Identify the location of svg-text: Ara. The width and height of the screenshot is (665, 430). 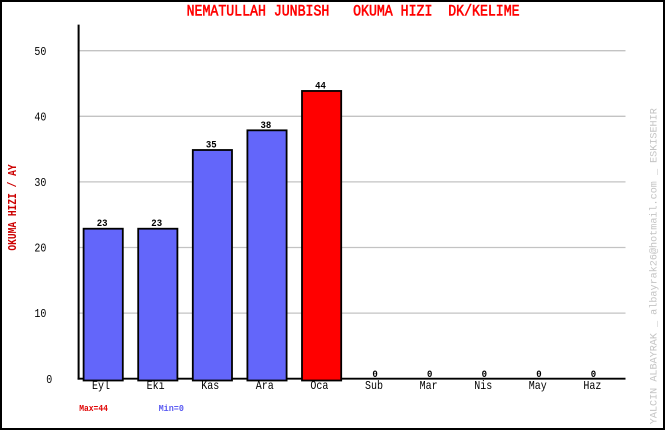
(265, 386).